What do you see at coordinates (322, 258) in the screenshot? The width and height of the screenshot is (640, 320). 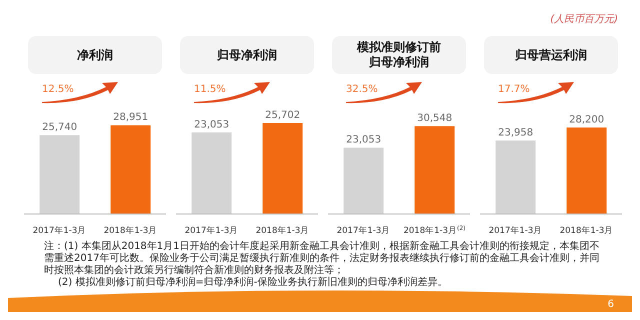 I see `text: 注：(1) 本集团从2018年1月1日开始的会计年度起采用新金融工具会计准则，根据新金融工具会计准则的衔接规定，本集团不需重述2017年可比数。保险业务于公司满足暂缓执行新准则的条件，法定财务报表继续执行修订前的金融工具会计准则，并同时按照本集团的会计政策另行编制符合新准则的财务报表及附注等；` at bounding box center [322, 258].